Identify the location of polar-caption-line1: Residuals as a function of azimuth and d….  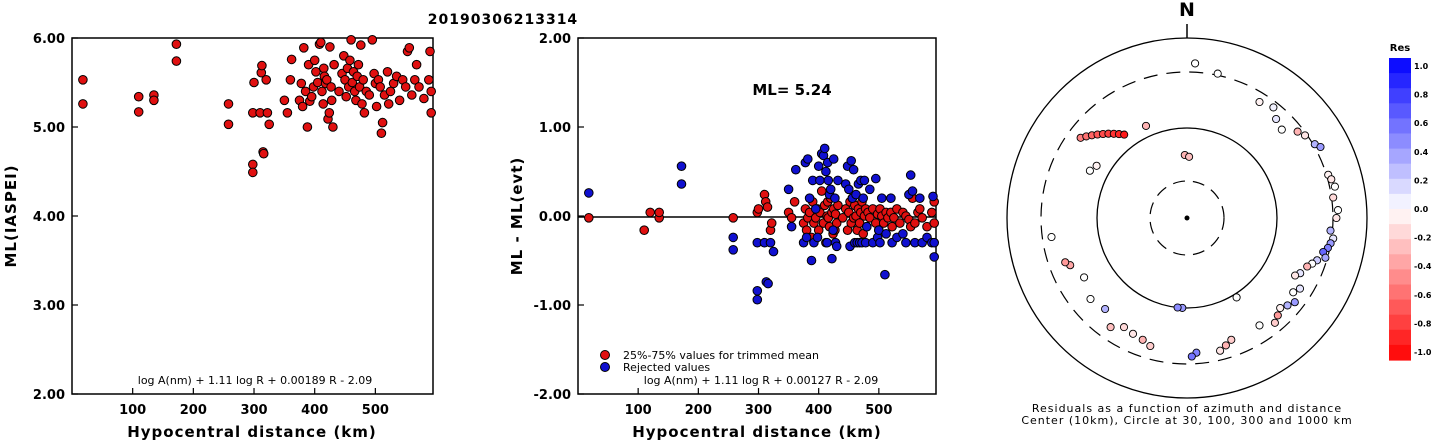
(1187, 408).